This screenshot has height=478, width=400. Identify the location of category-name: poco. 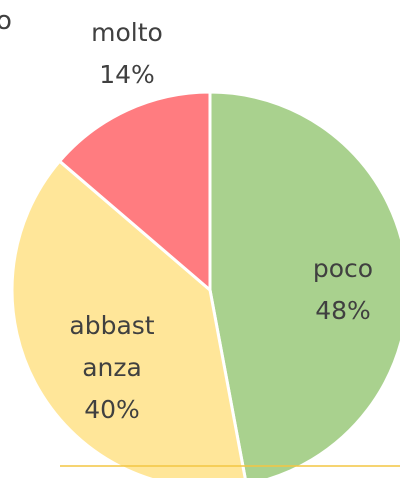
(343, 268).